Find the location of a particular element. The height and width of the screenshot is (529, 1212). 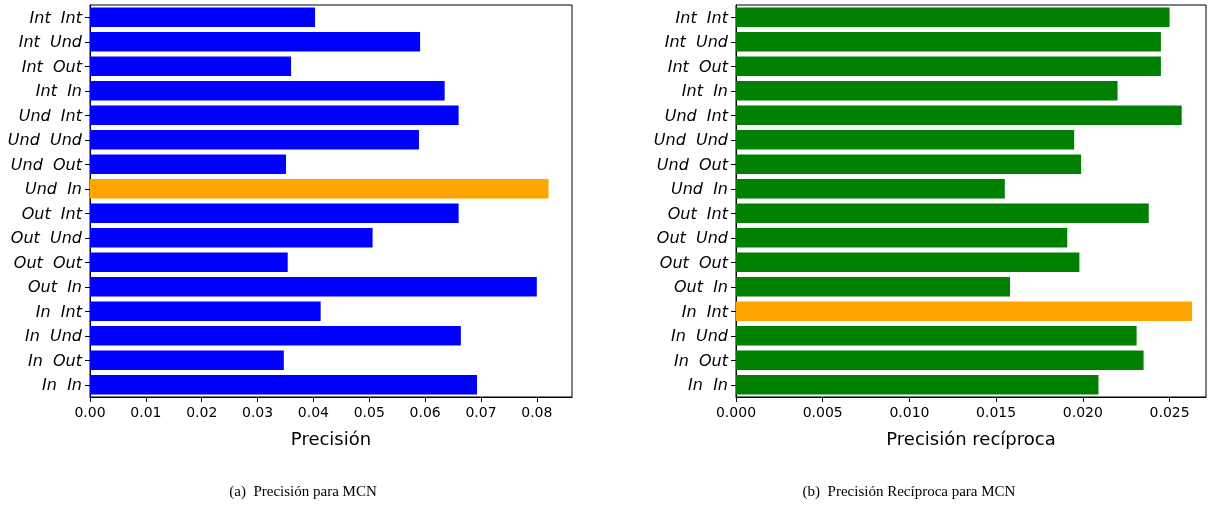

x-tick-label: 0.08 is located at coordinates (537, 412).